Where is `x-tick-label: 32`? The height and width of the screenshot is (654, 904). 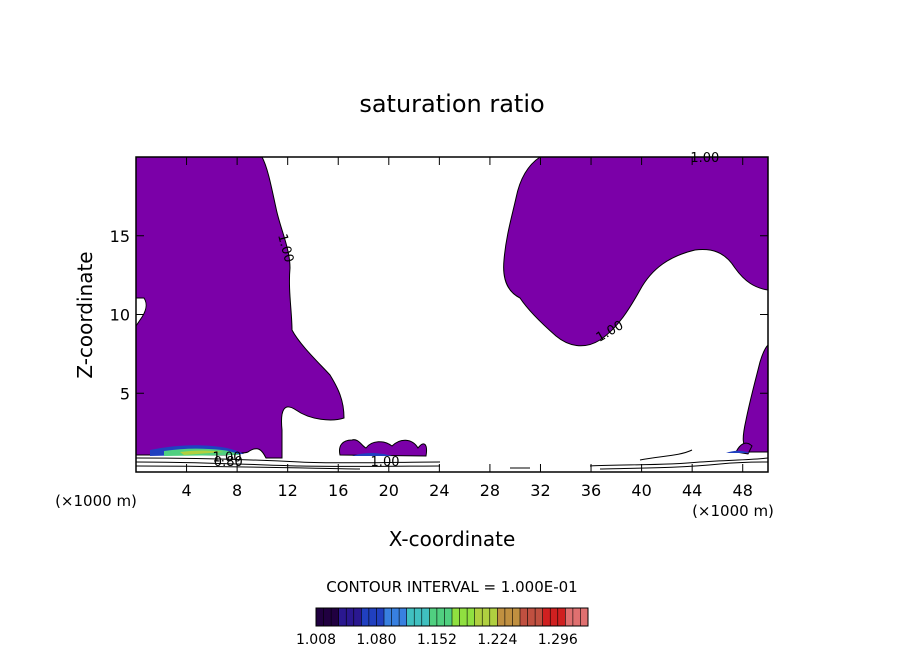 x-tick-label: 32 is located at coordinates (540, 490).